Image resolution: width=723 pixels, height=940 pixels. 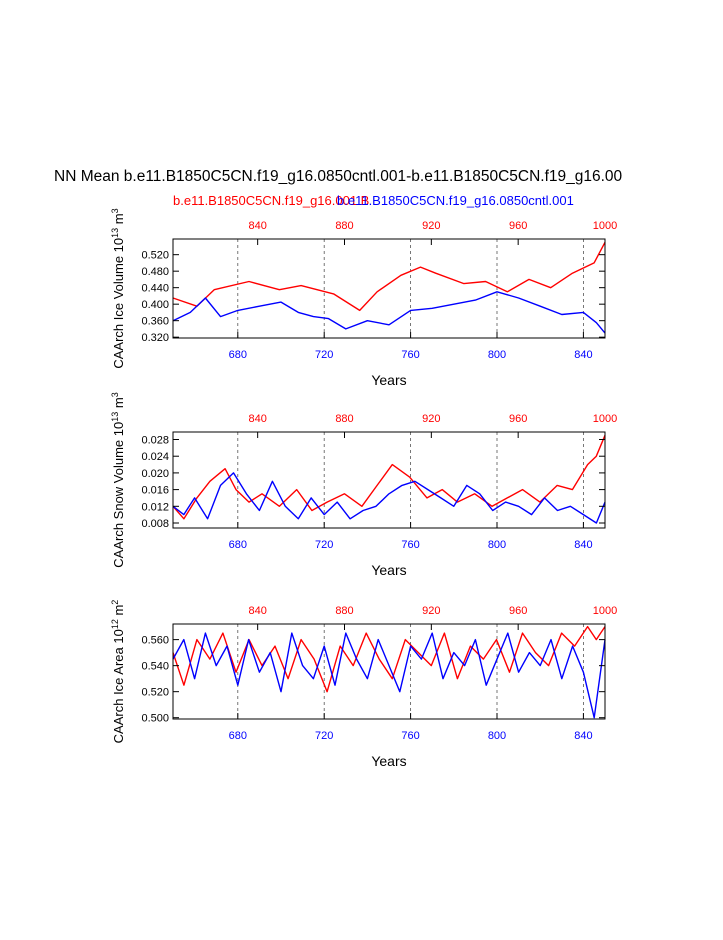 What do you see at coordinates (155, 524) in the screenshot?
I see `y-tick-label: 0.008` at bounding box center [155, 524].